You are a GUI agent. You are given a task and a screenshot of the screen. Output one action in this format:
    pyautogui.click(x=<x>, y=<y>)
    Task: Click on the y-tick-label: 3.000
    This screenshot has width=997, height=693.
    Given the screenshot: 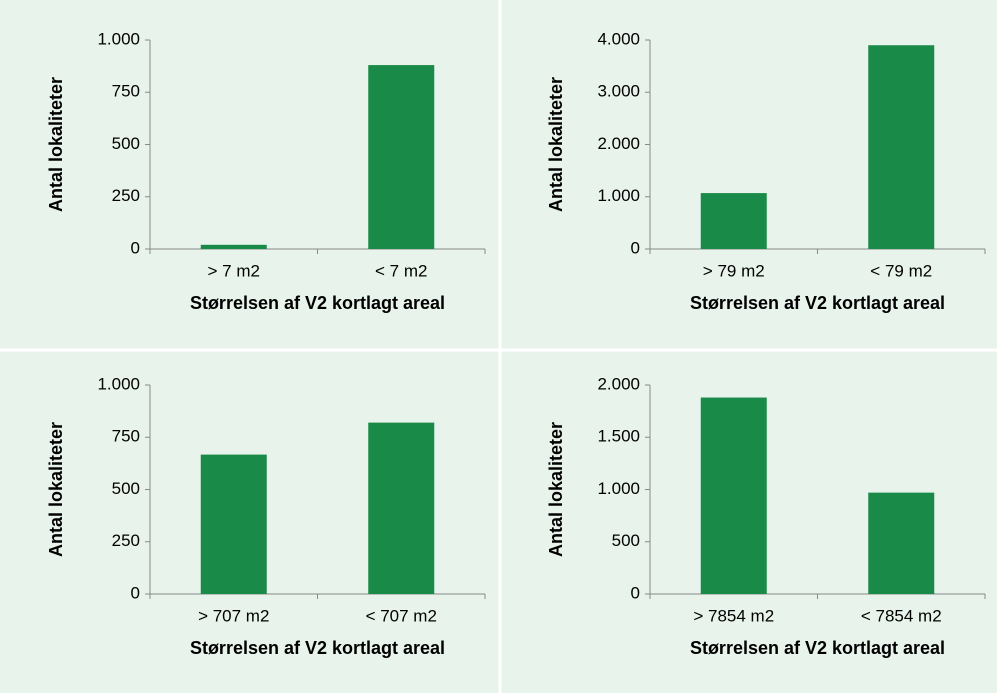 What is the action you would take?
    pyautogui.click(x=618, y=91)
    